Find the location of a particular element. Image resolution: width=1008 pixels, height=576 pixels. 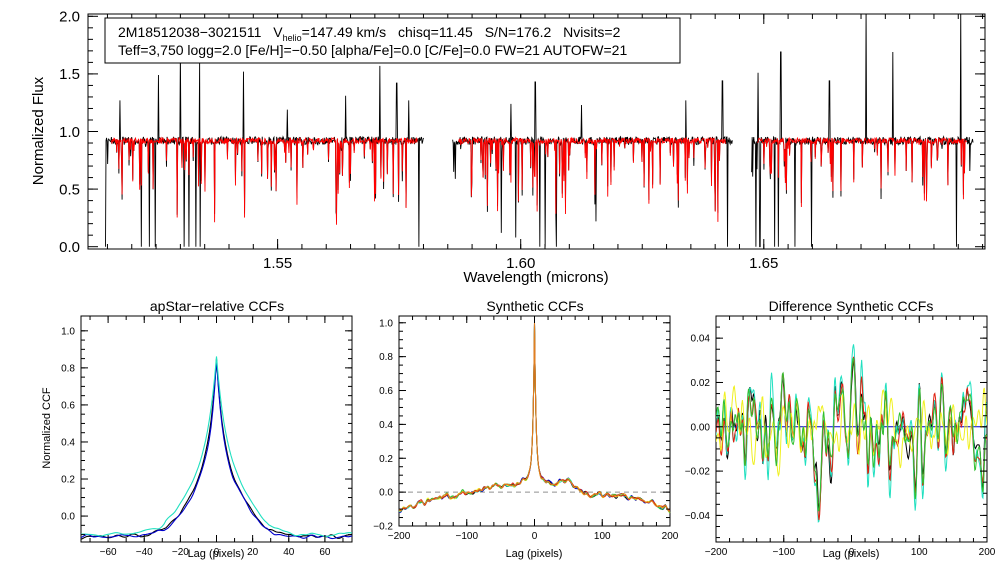

synthetic-ccf-y-tick-label: 0.4 is located at coordinates (386, 425).